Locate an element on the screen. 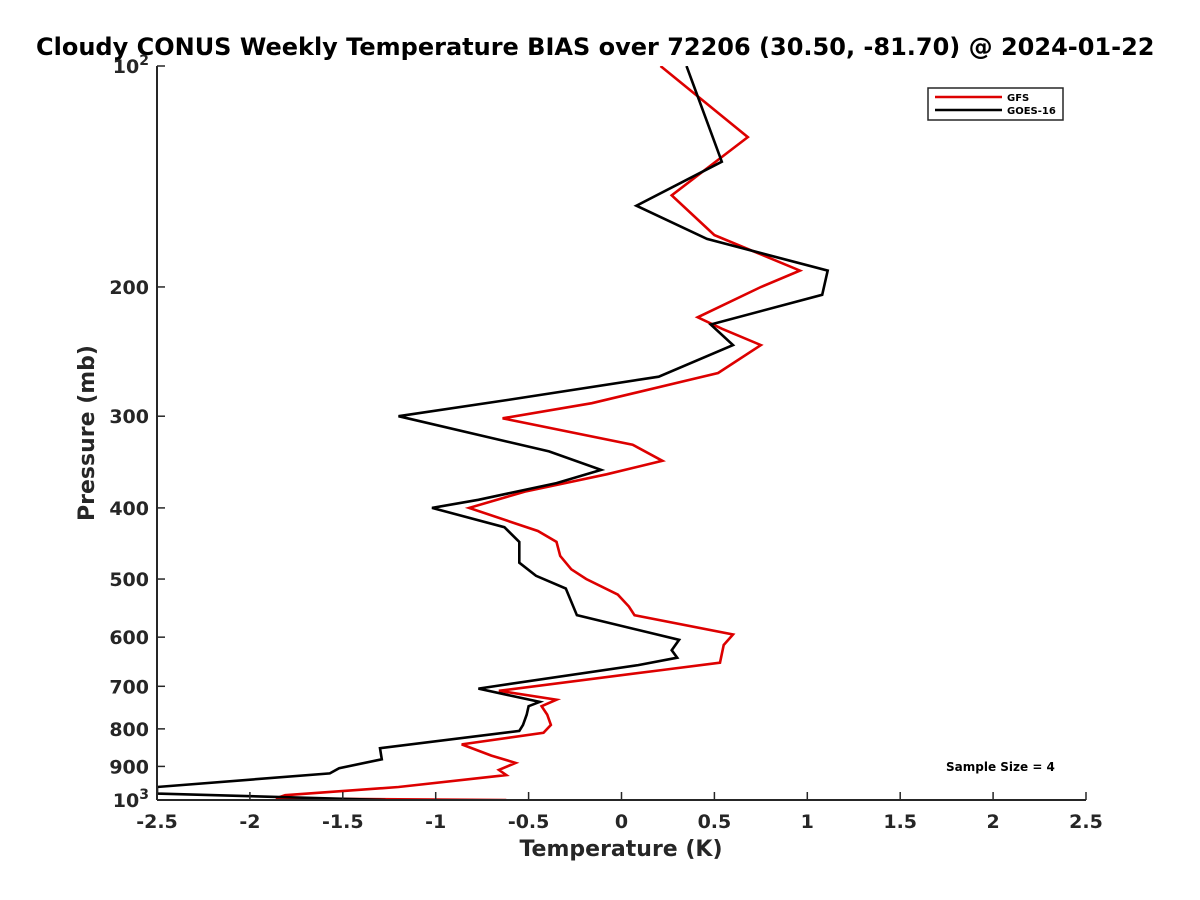 The height and width of the screenshot is (900, 1200). y-tick-label-base: 300 is located at coordinates (129, 417).